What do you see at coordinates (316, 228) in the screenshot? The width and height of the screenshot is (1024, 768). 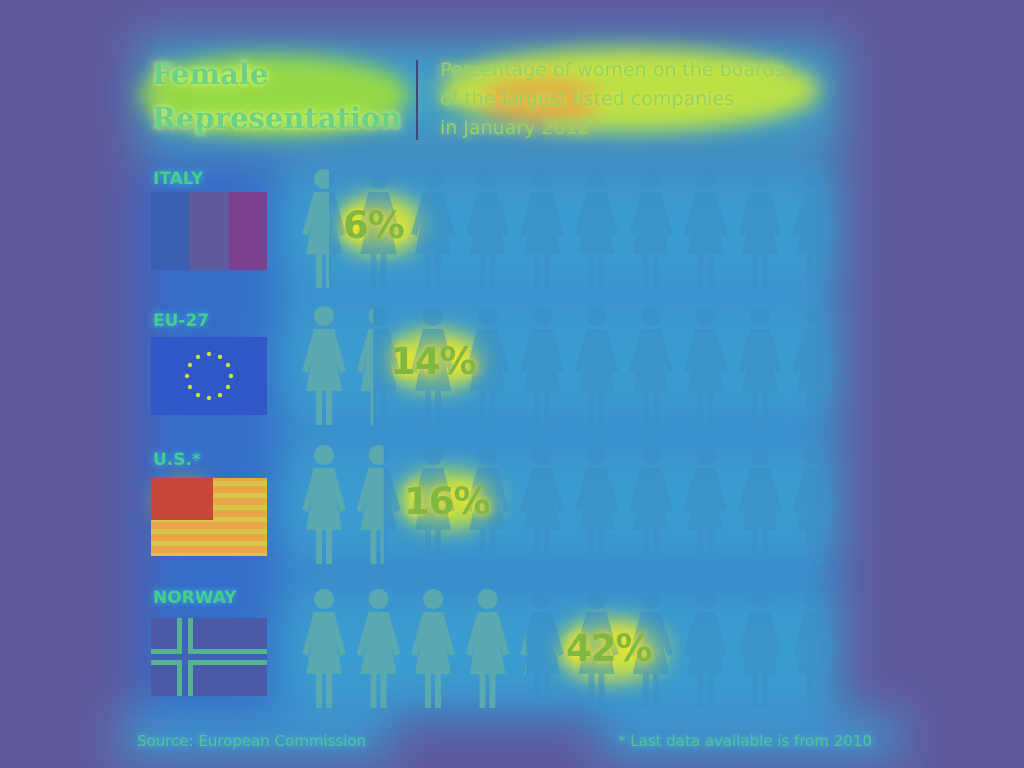 I see `figure-filled-italy` at bounding box center [316, 228].